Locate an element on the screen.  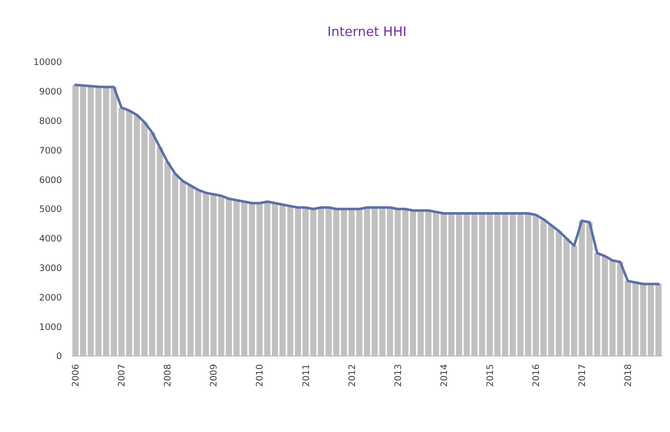
chart-title: Internet HHI is located at coordinates (367, 32).